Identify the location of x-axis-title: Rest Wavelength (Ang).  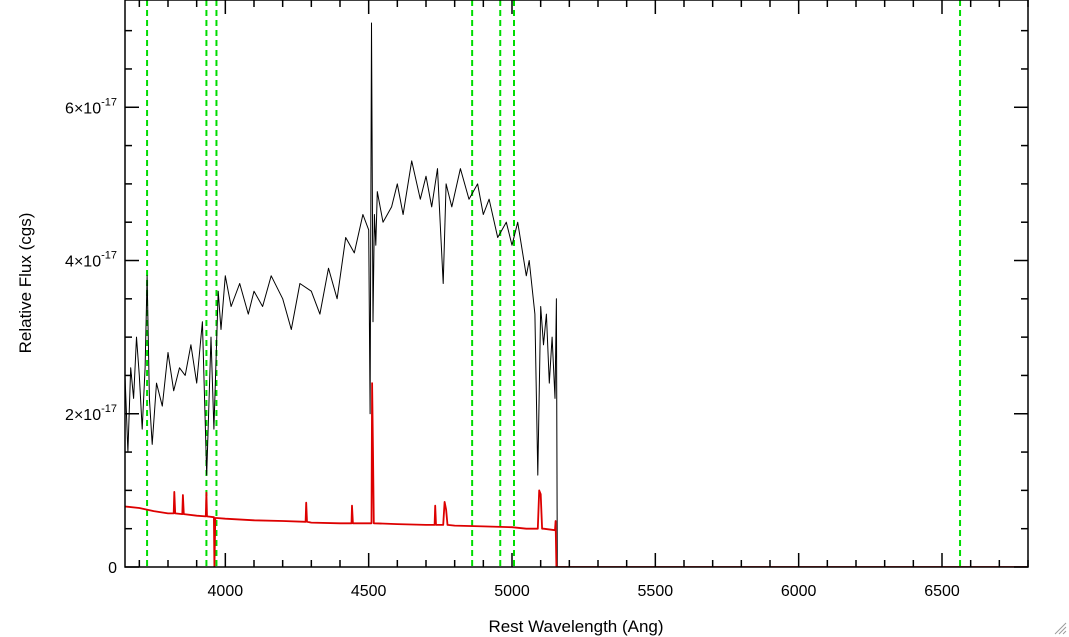
(575, 626).